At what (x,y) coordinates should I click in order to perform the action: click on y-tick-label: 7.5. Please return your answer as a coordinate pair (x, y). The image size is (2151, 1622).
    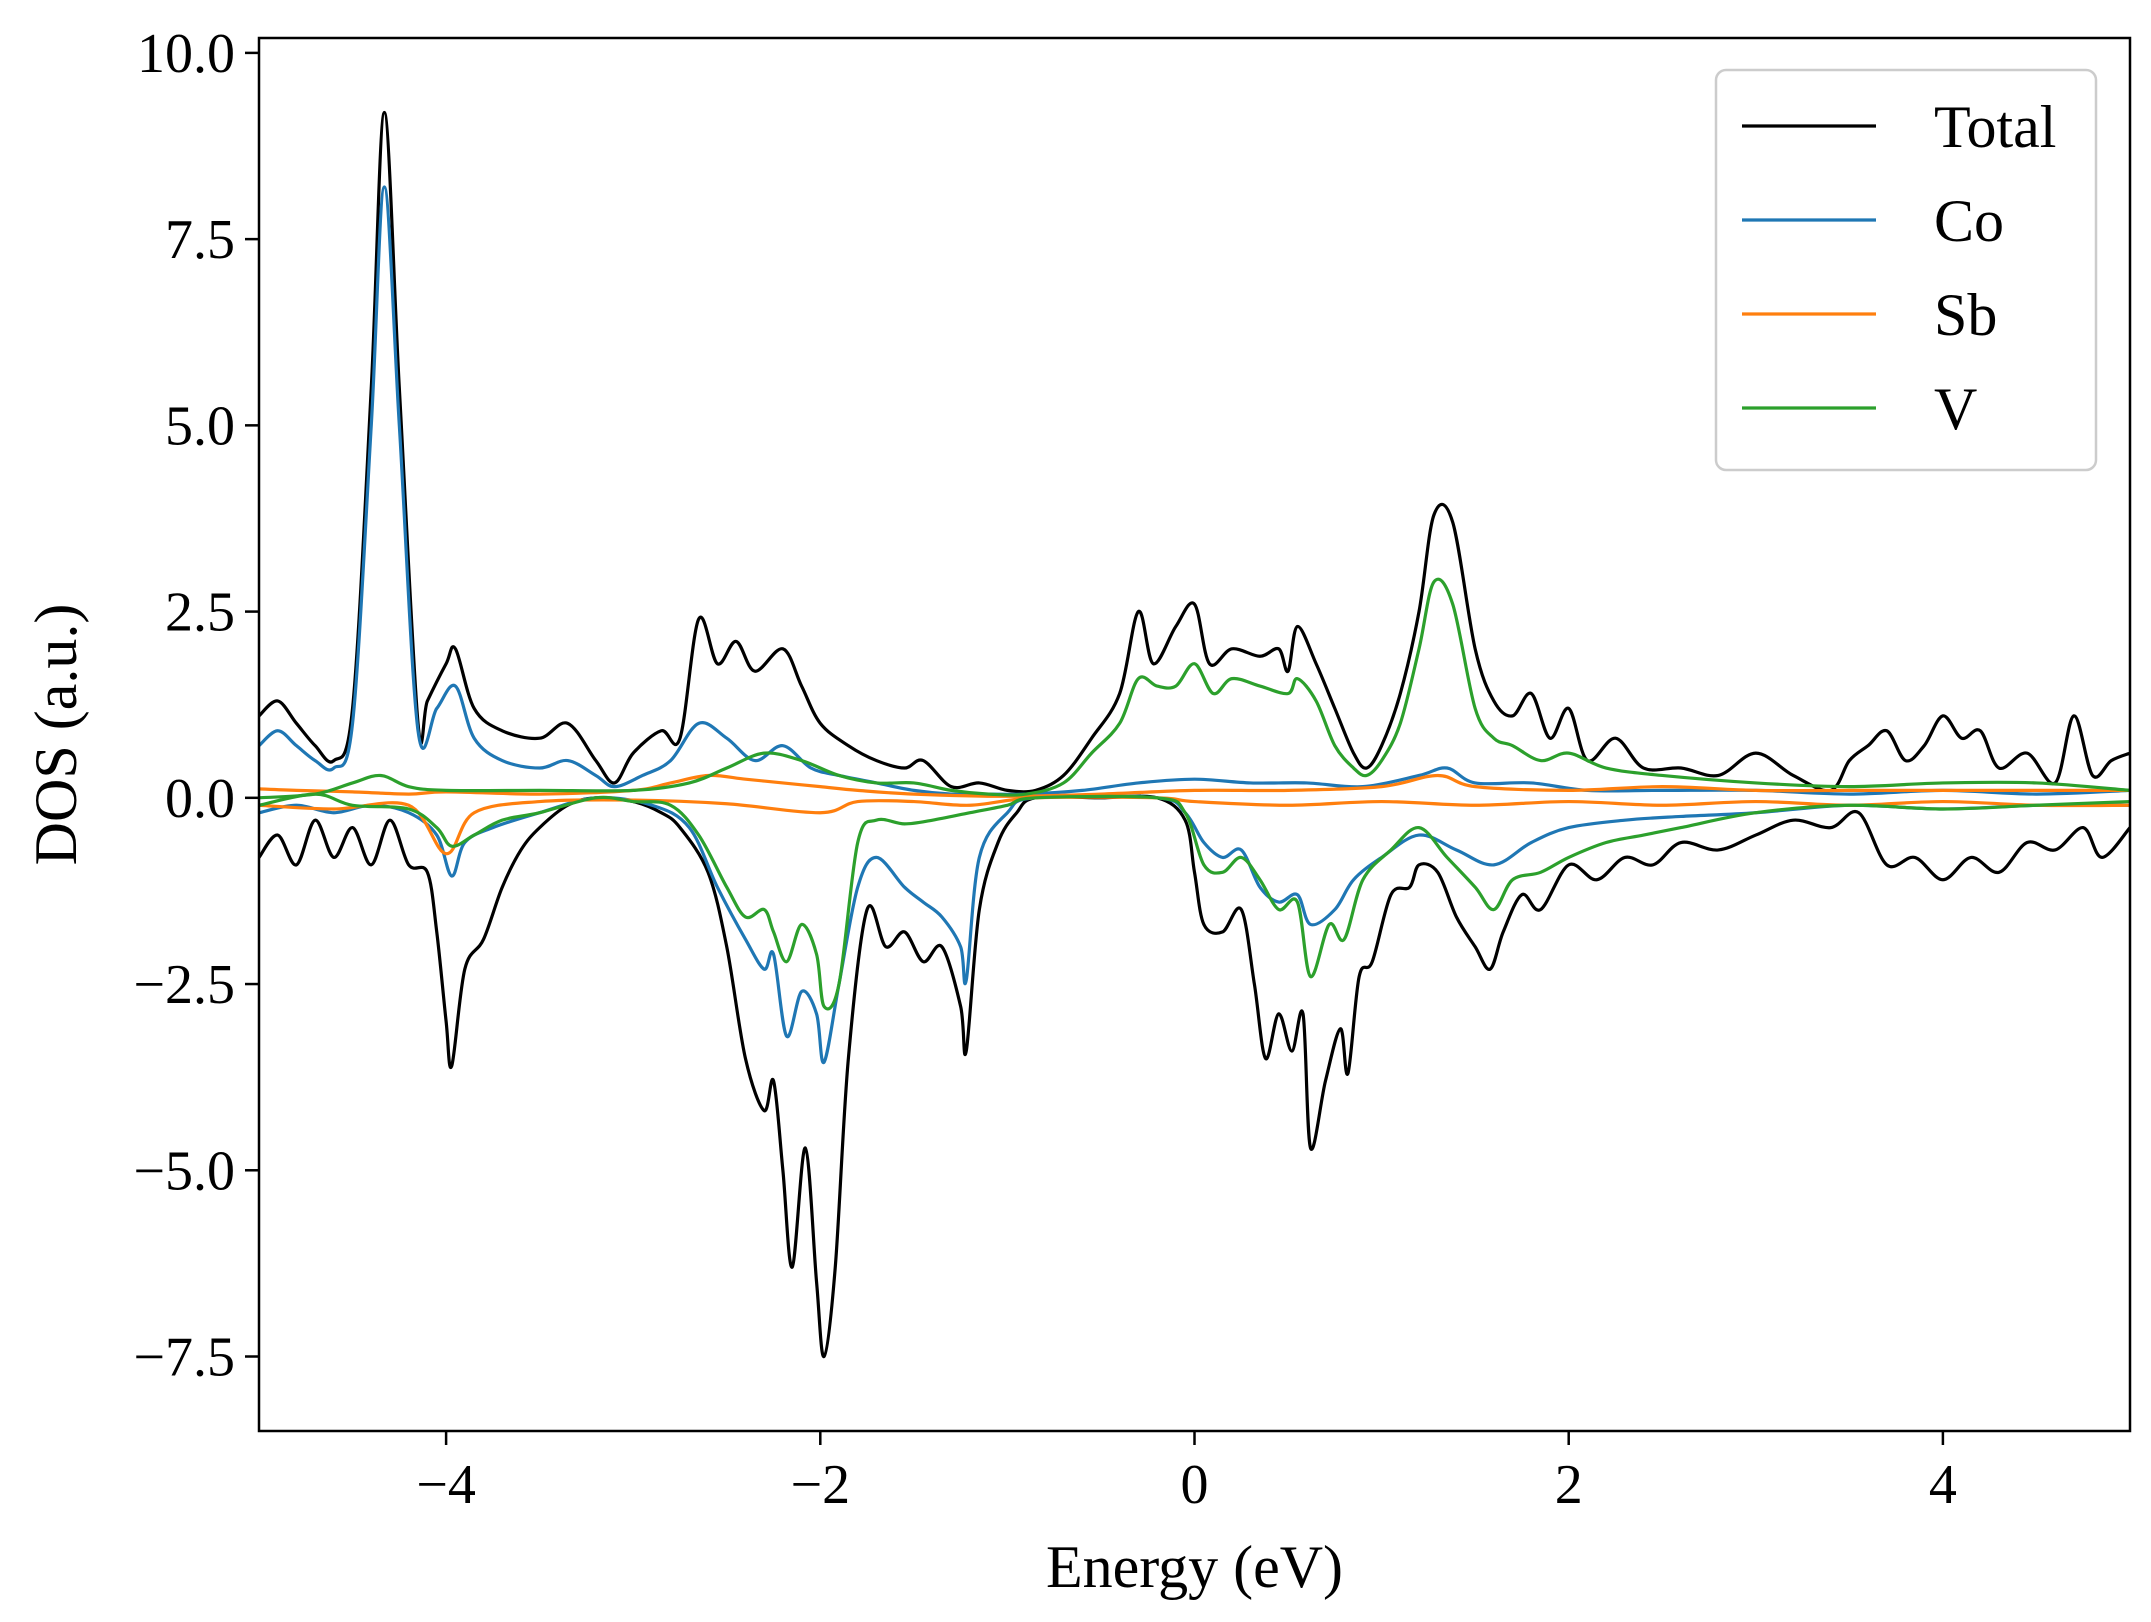
    Looking at the image, I should click on (200, 240).